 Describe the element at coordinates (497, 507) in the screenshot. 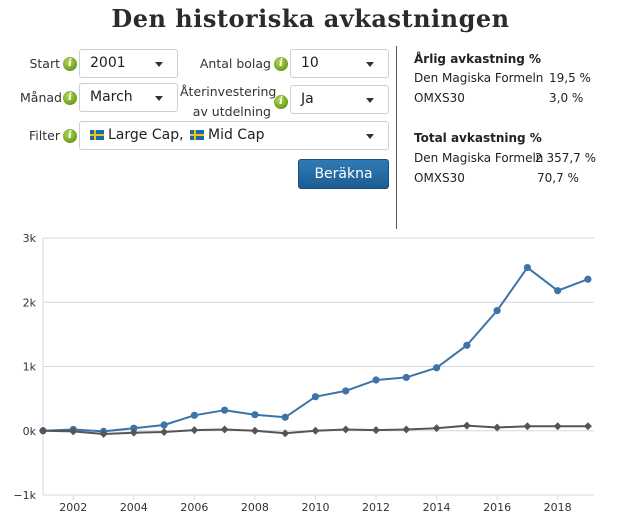

I see `x-tick-label: 2016` at that location.